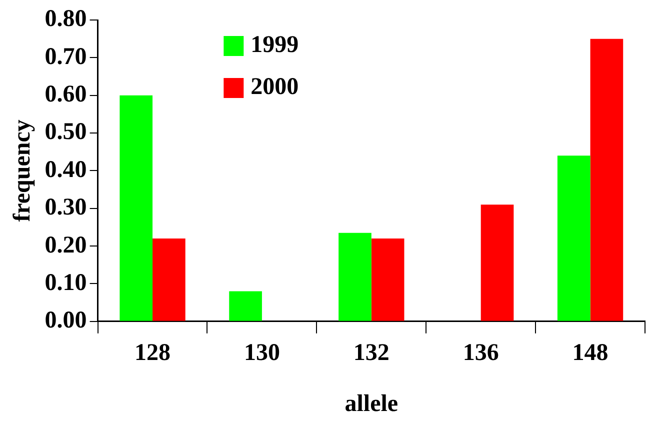 This screenshot has height=427, width=649. I want to click on x-tick-label: 130, so click(262, 353).